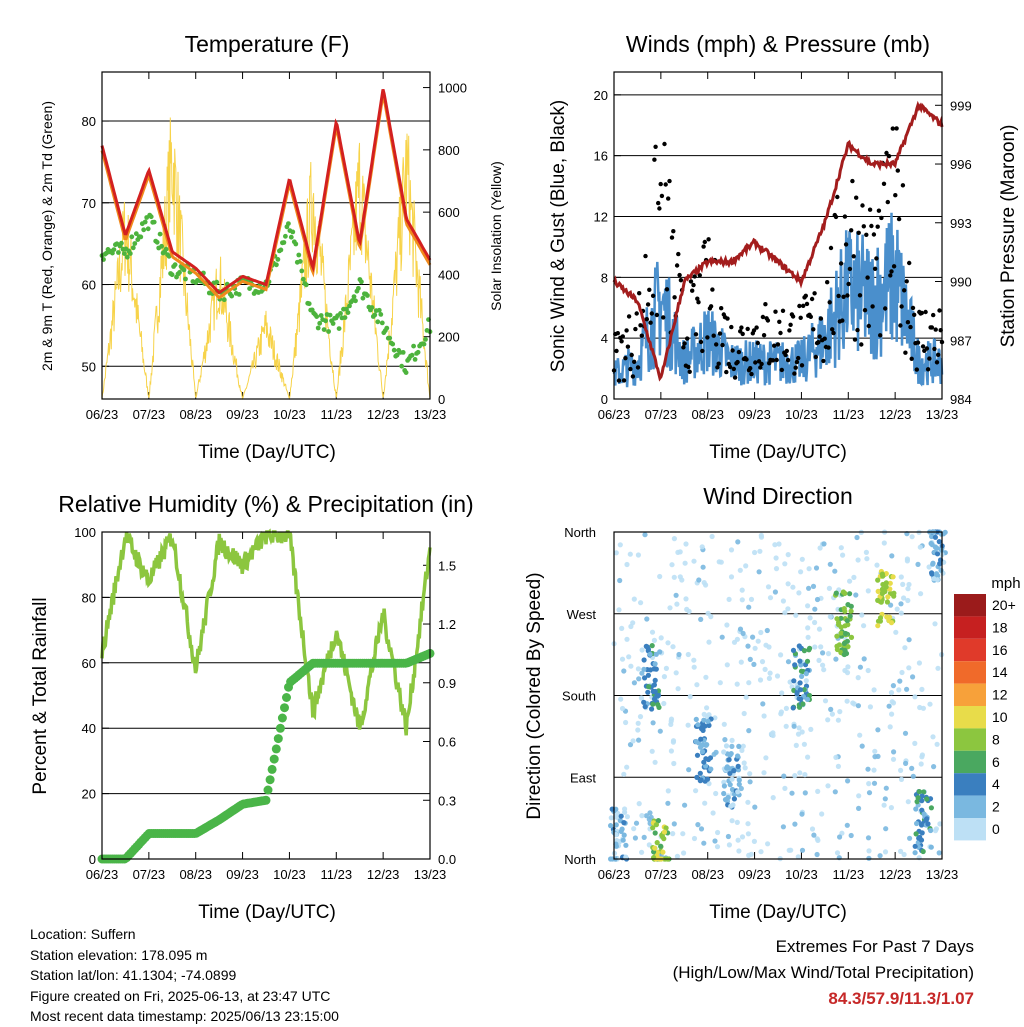  What do you see at coordinates (266, 259) in the screenshot?
I see `solar-insolation-line` at bounding box center [266, 259].